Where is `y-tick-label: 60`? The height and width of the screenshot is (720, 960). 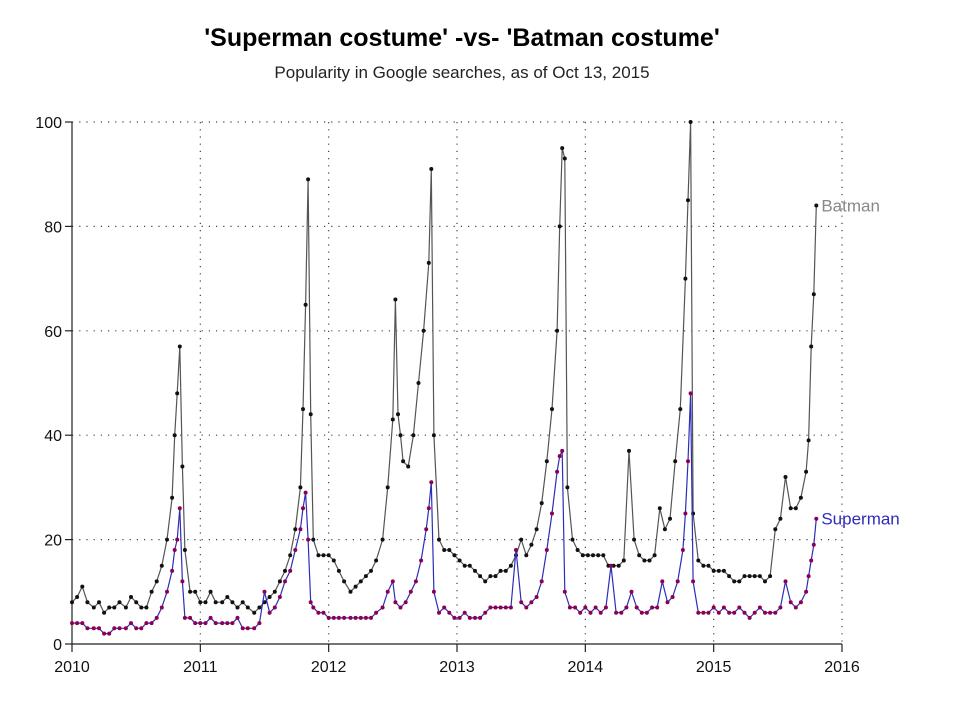
y-tick-label: 60 is located at coordinates (53, 332).